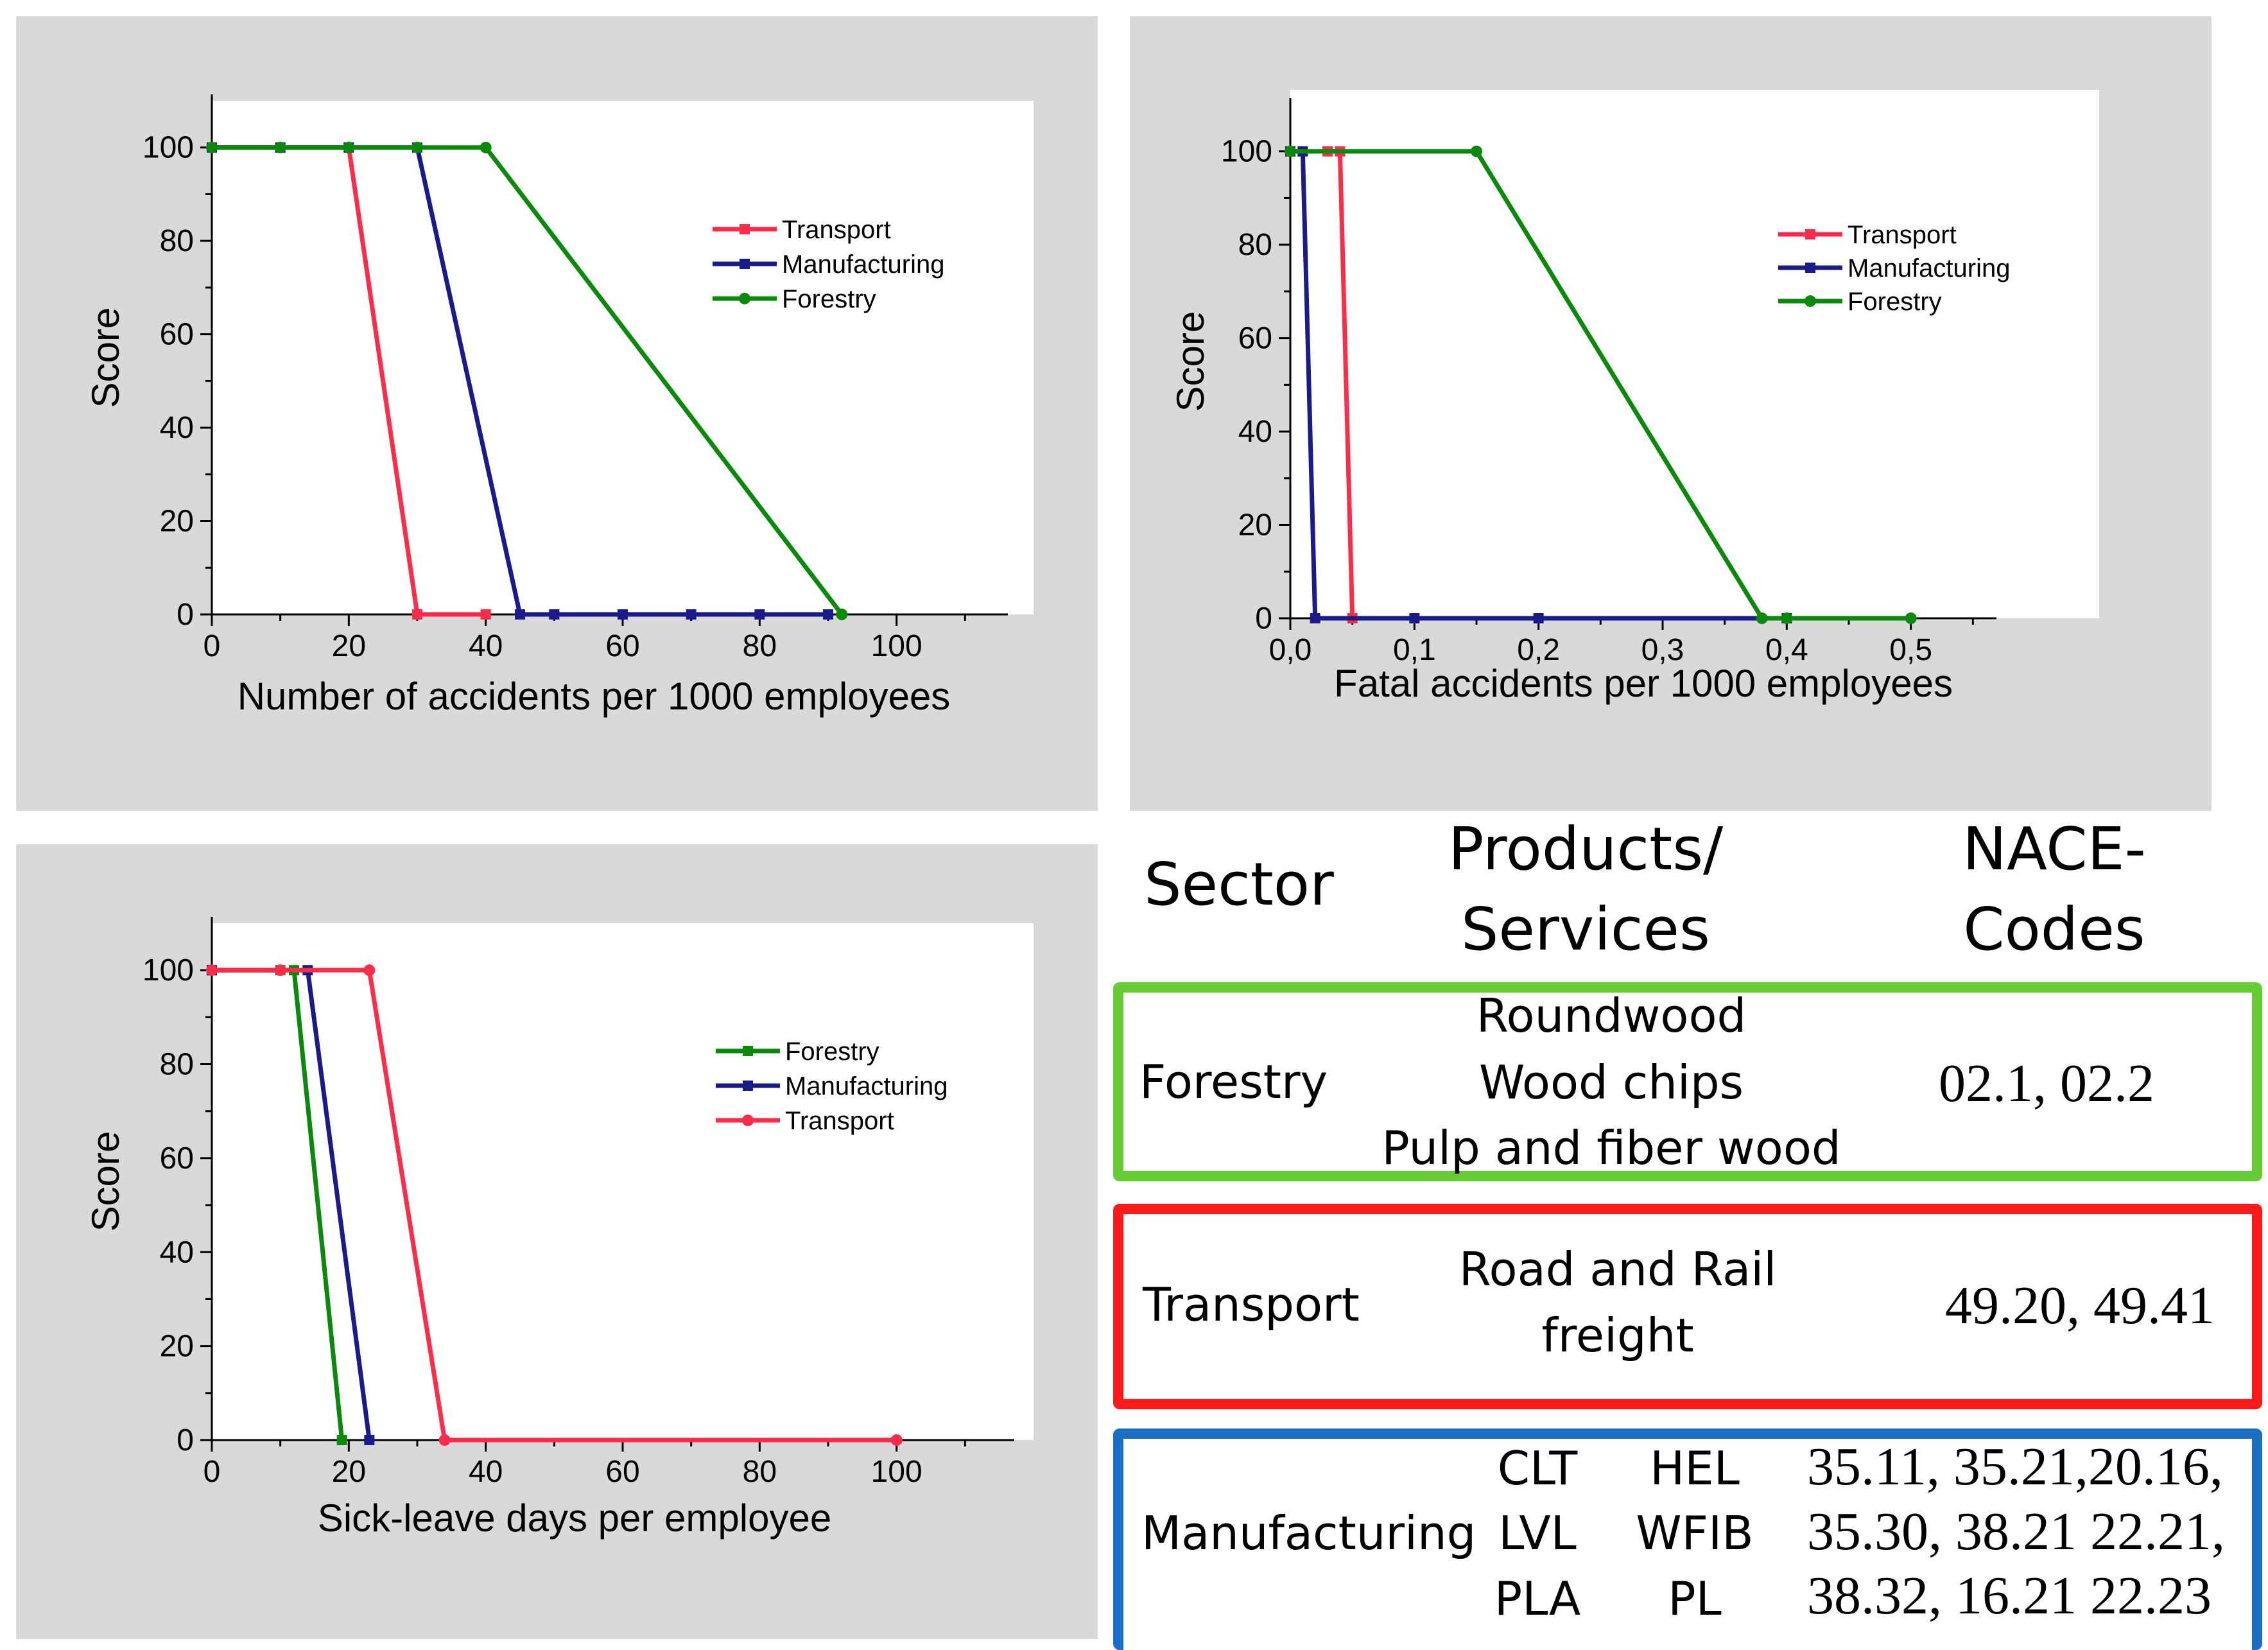  Describe the element at coordinates (1537, 1468) in the screenshot. I see `product-clt: CLT` at that location.